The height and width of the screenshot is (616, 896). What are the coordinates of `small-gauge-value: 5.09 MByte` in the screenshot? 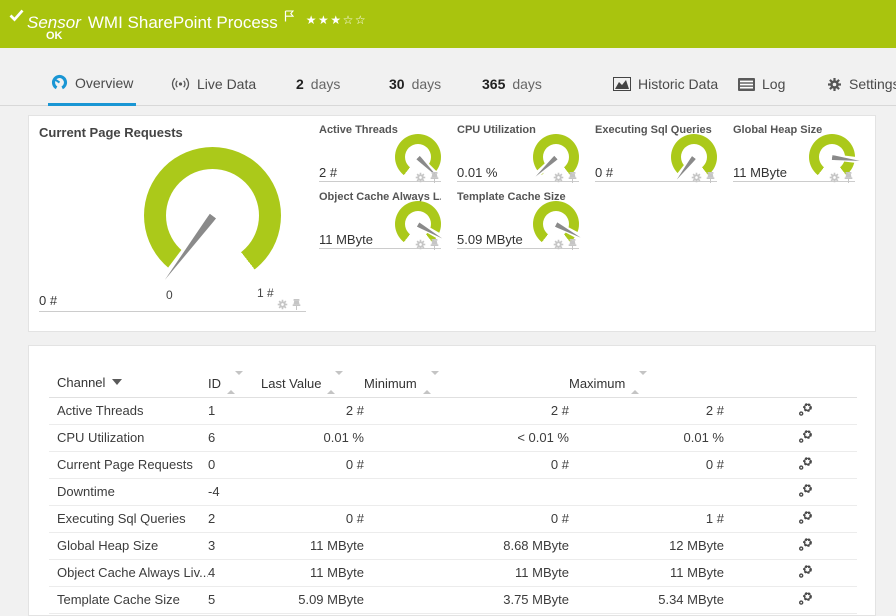 It's located at (490, 239).